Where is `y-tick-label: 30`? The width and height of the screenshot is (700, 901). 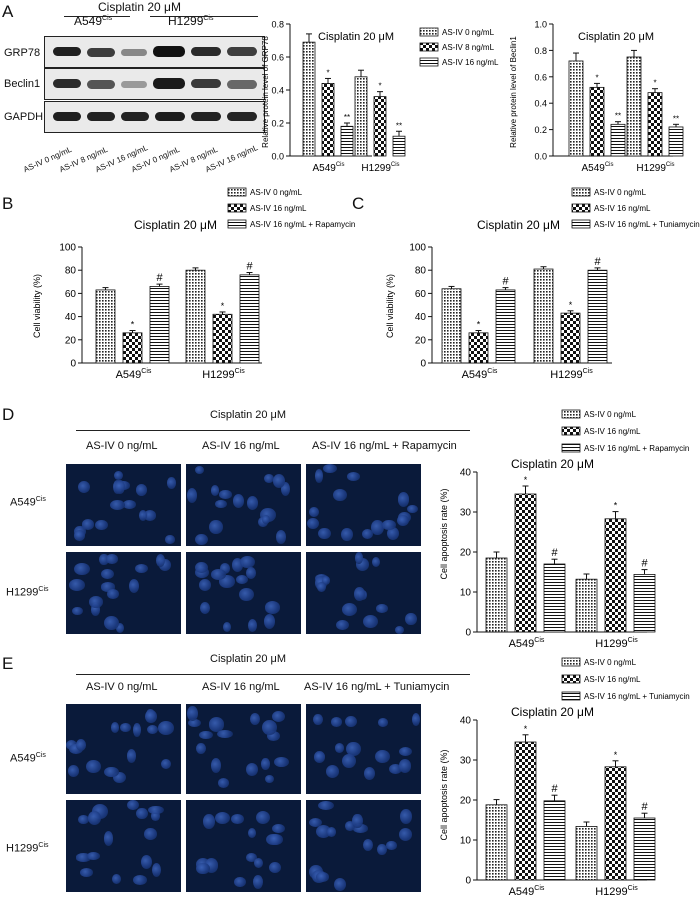 y-tick-label: 30 is located at coordinates (466, 513).